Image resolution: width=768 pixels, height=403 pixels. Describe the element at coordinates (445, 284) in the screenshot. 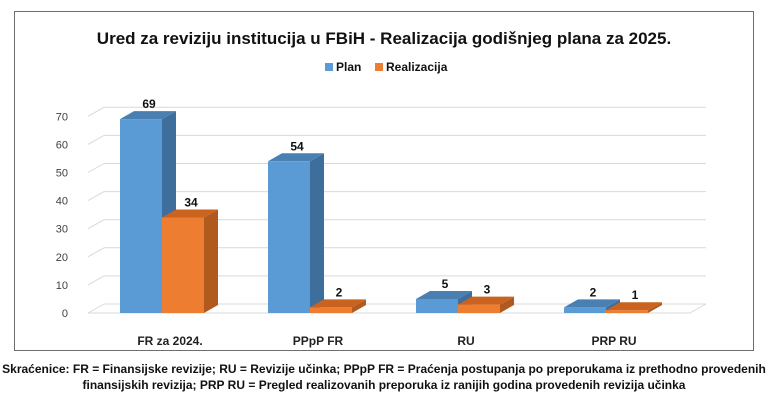

I see `data-label: 5` at that location.